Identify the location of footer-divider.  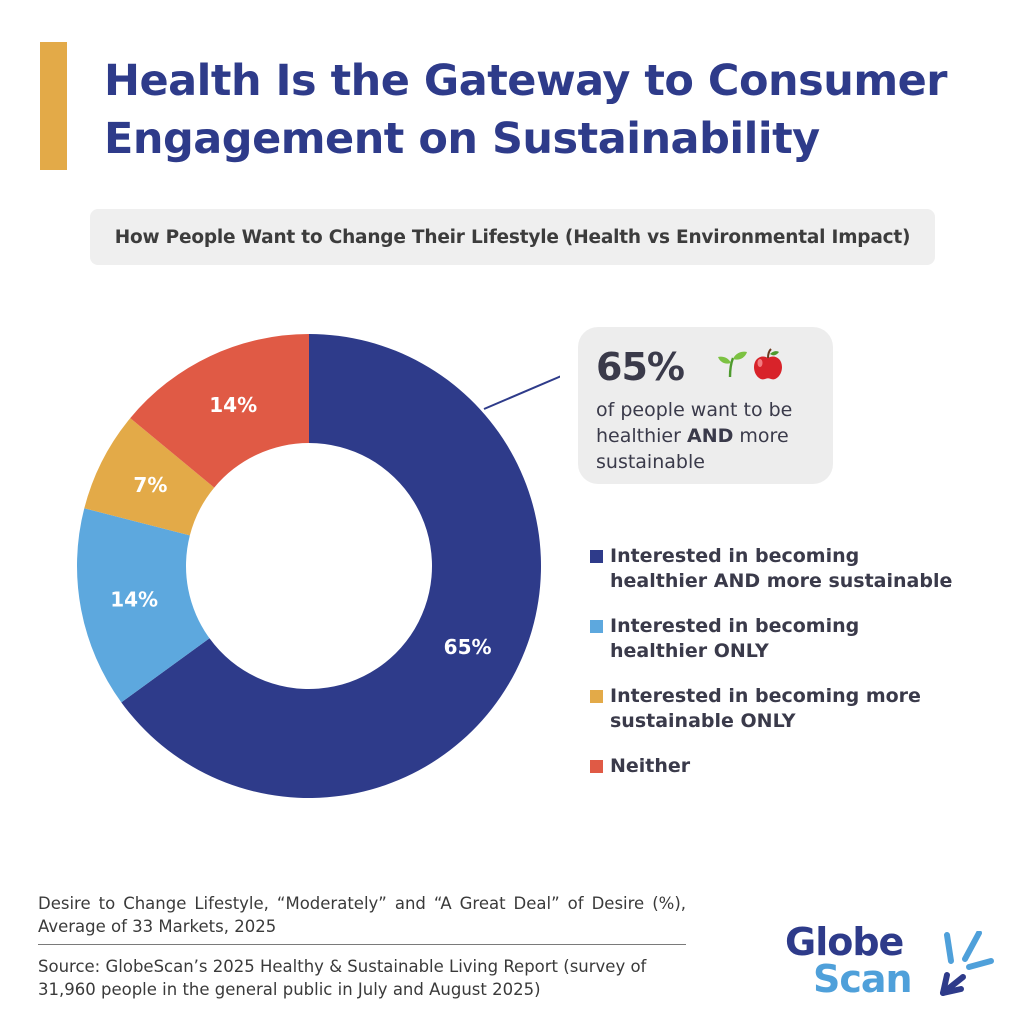
(362, 944).